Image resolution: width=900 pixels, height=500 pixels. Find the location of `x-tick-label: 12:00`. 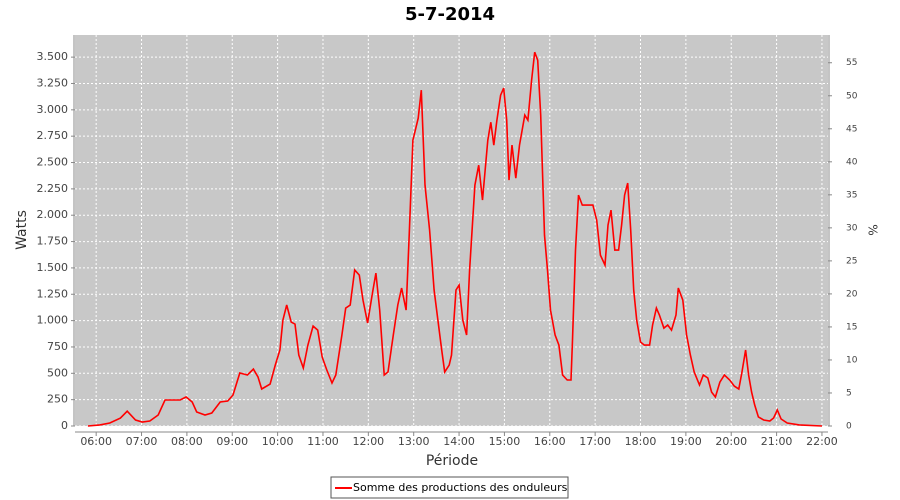

x-tick-label: 12:00 is located at coordinates (368, 441).